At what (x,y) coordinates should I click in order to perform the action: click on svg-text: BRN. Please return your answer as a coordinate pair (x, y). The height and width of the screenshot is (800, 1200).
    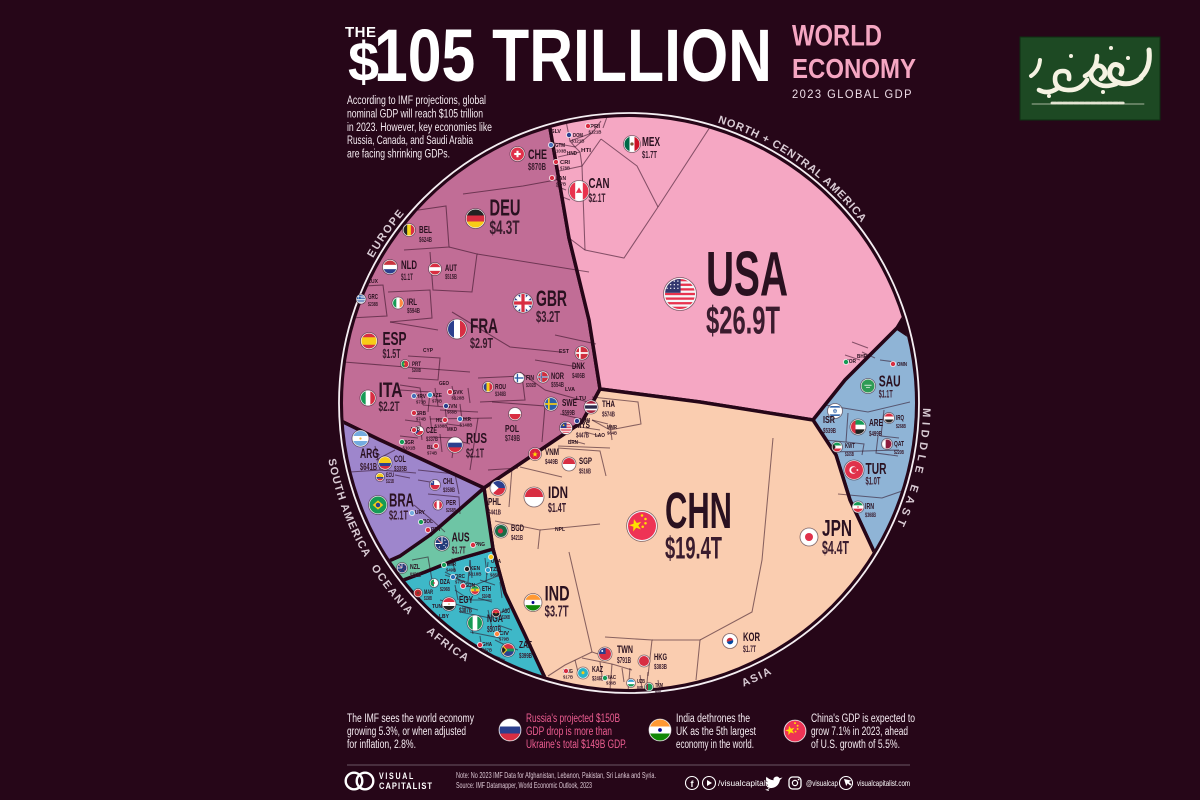
    Looking at the image, I should click on (573, 443).